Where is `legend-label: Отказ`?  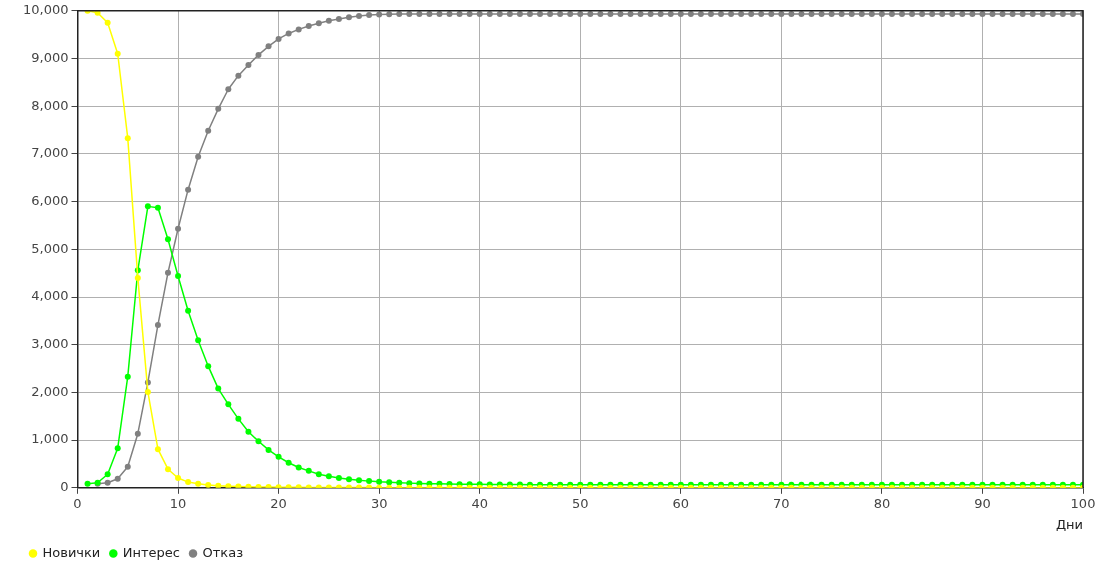 legend-label: Отказ is located at coordinates (223, 552).